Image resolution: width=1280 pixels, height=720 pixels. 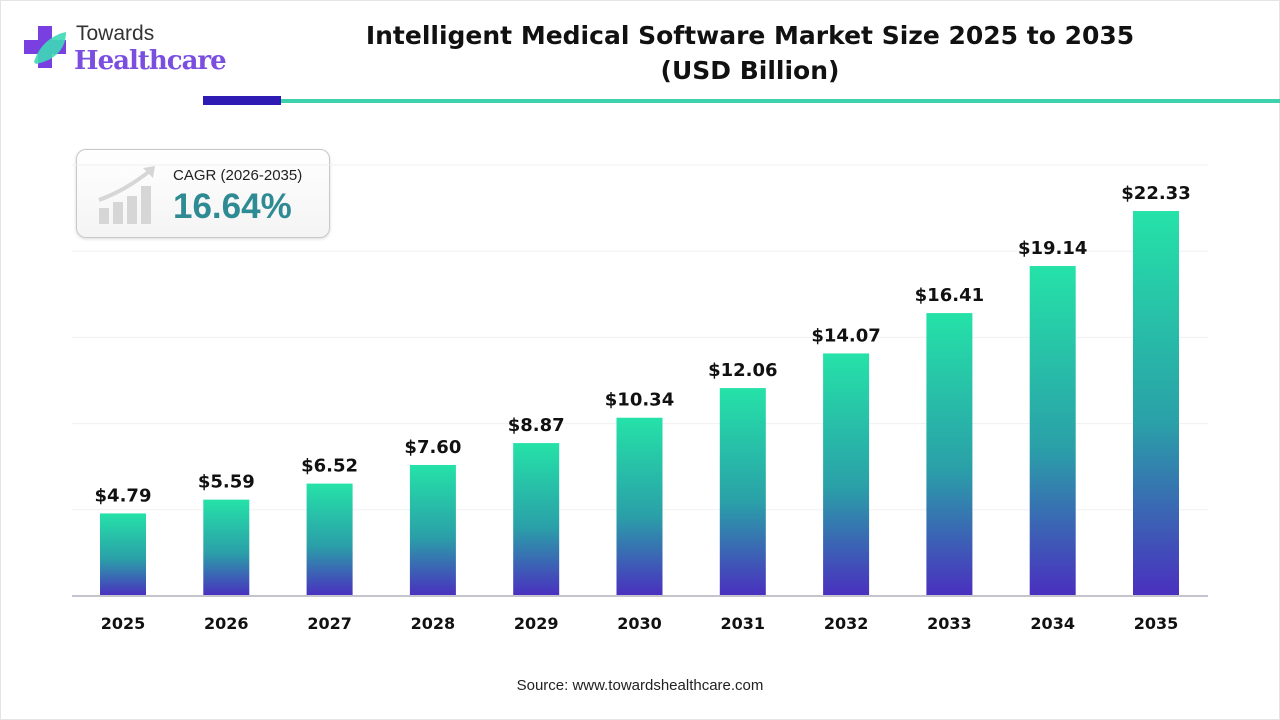 I want to click on x-tick-label: 2025, so click(x=123, y=623).